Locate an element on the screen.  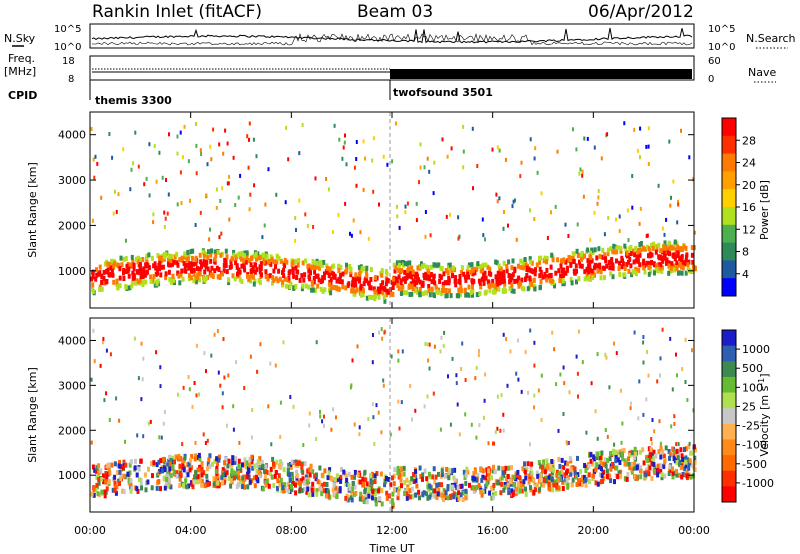
x-axis-label: Time UT is located at coordinates (391, 548).